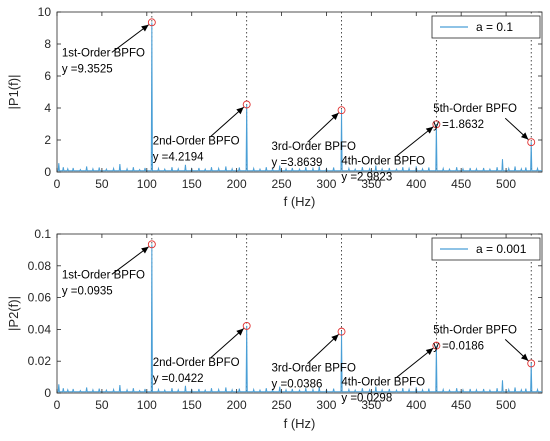 The image size is (550, 441). What do you see at coordinates (501, 249) in the screenshot?
I see `legend-entry: a = 0.001` at bounding box center [501, 249].